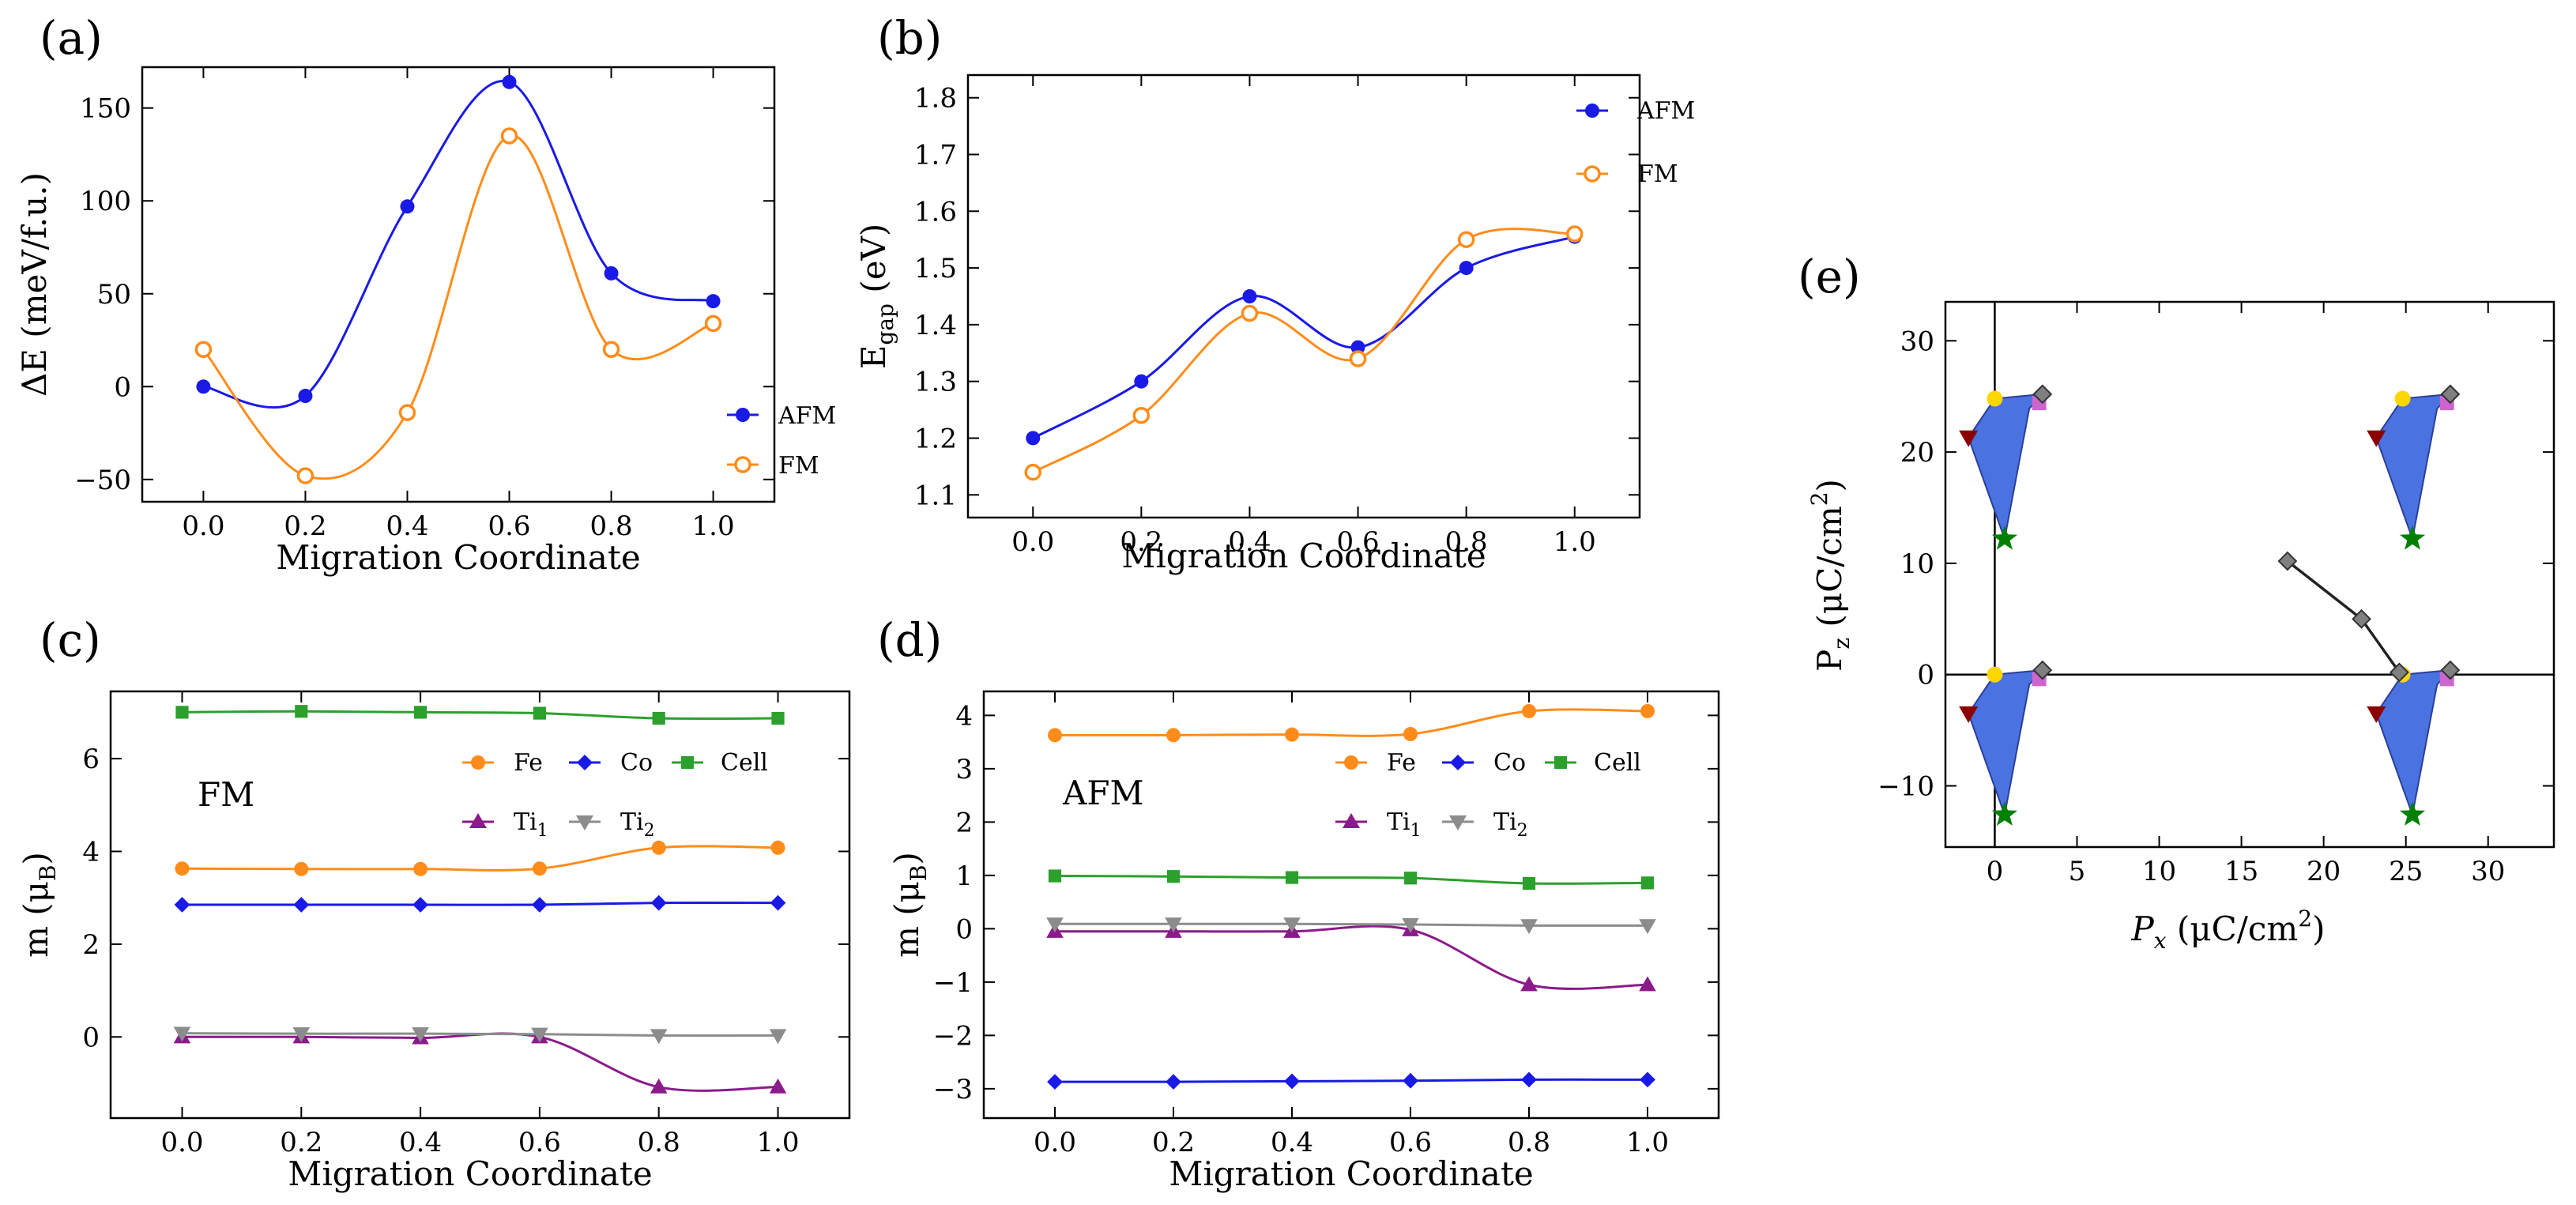 The image size is (2576, 1205). What do you see at coordinates (1249, 542) in the screenshot?
I see `panel-b-xtick-label: 0.4` at bounding box center [1249, 542].